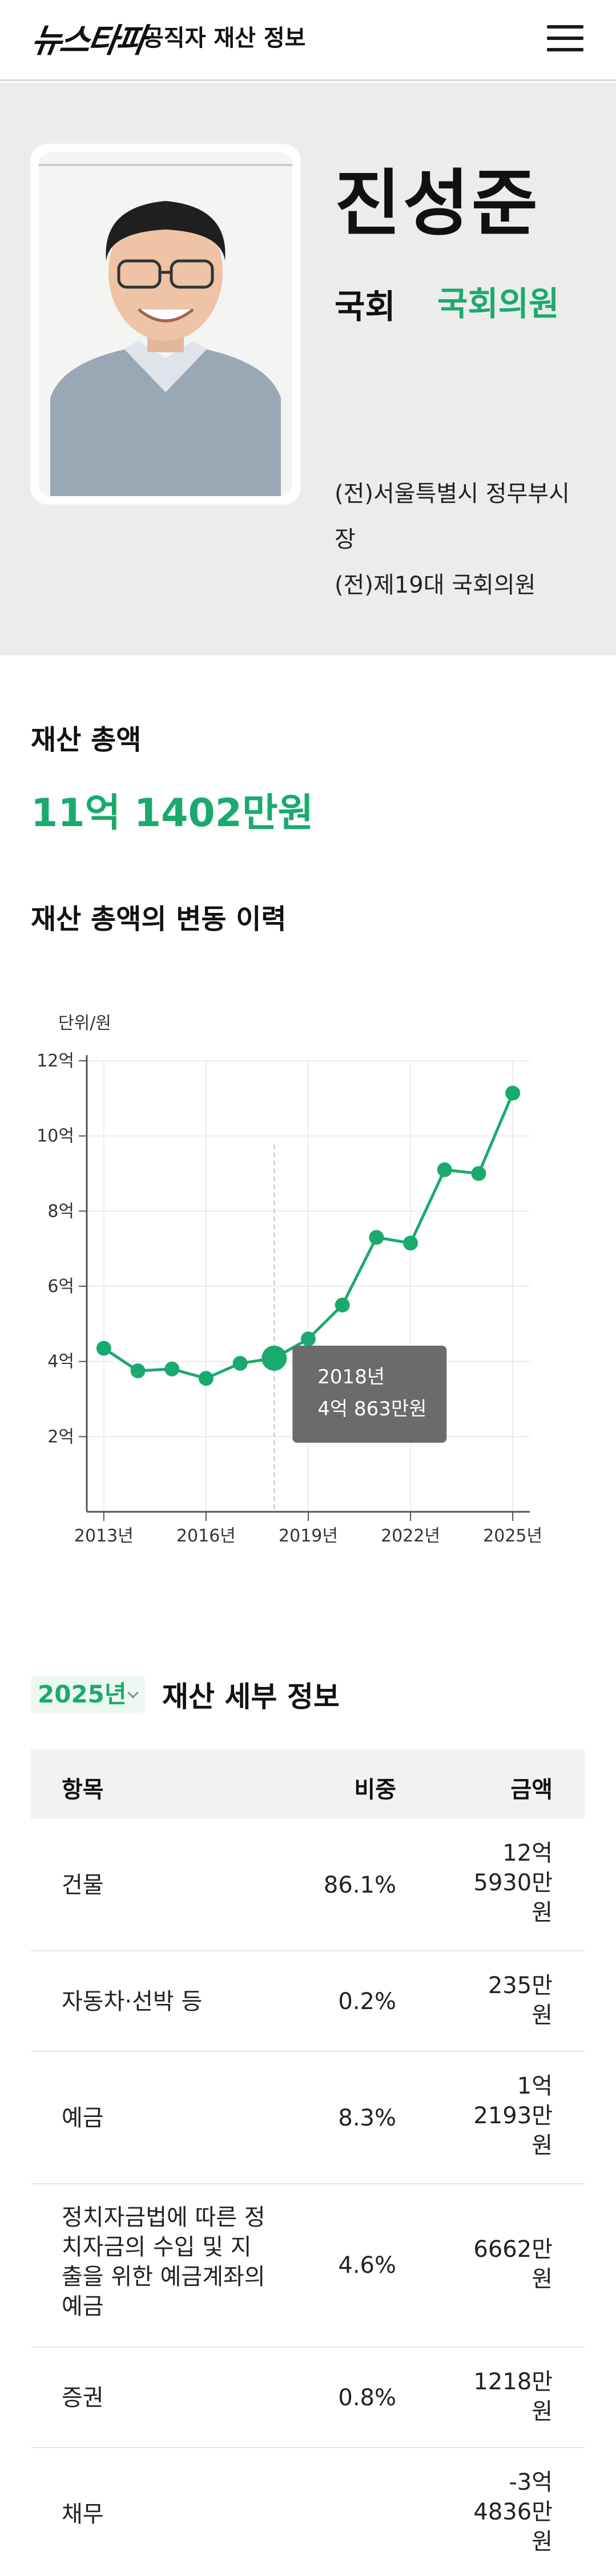 This screenshot has height=2576, width=616. Describe the element at coordinates (367, 2118) in the screenshot. I see `row-ratio: 8.3%` at that location.